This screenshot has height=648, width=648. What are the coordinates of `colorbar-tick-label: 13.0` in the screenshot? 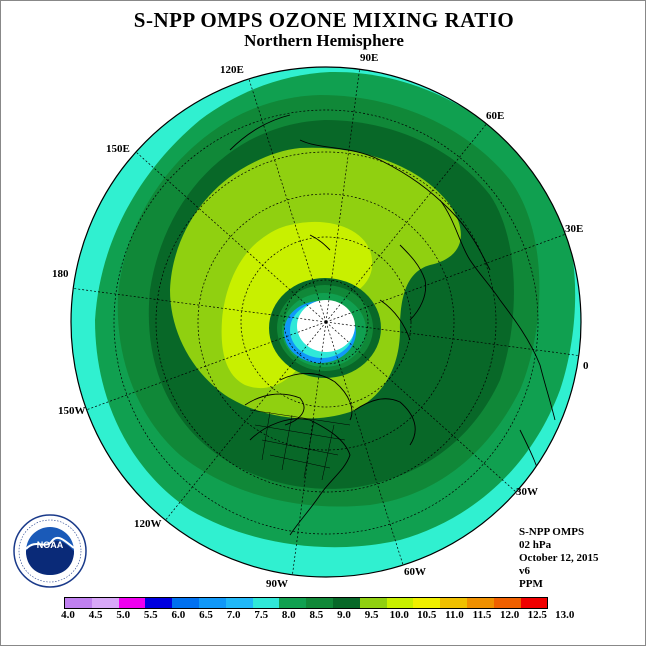 It's located at (565, 615).